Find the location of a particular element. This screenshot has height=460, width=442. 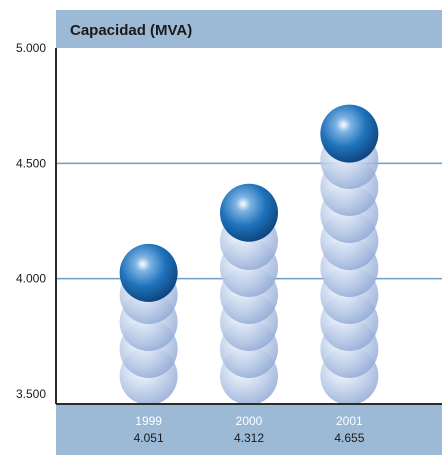

y-tick-labels: 3.500 4.000 4.500 5.000 is located at coordinates (31, 221).